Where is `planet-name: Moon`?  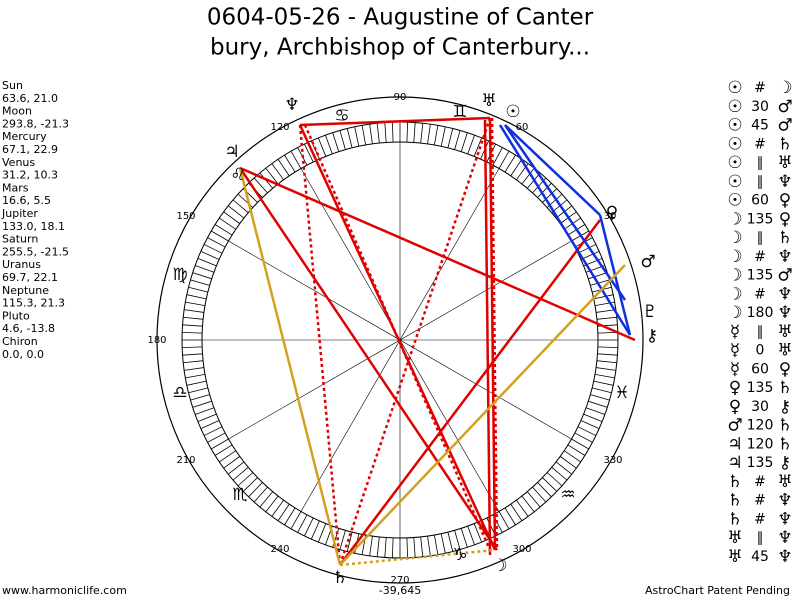
planet-name: Moon is located at coordinates (17, 111).